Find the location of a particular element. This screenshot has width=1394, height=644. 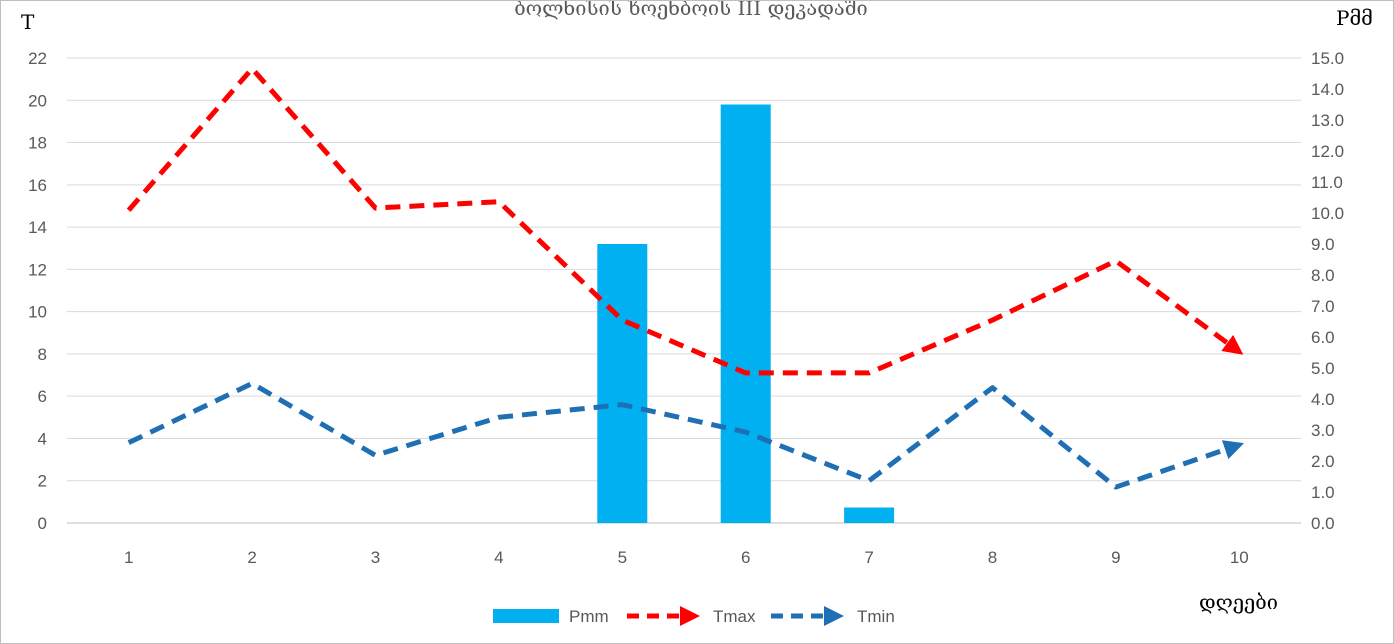

y-right-tick-label: 5.0 is located at coordinates (1323, 368).